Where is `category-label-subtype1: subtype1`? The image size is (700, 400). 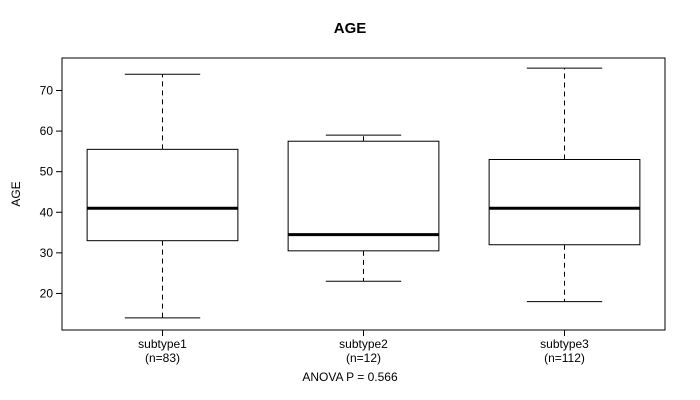
category-label-subtype1: subtype1 is located at coordinates (162, 344).